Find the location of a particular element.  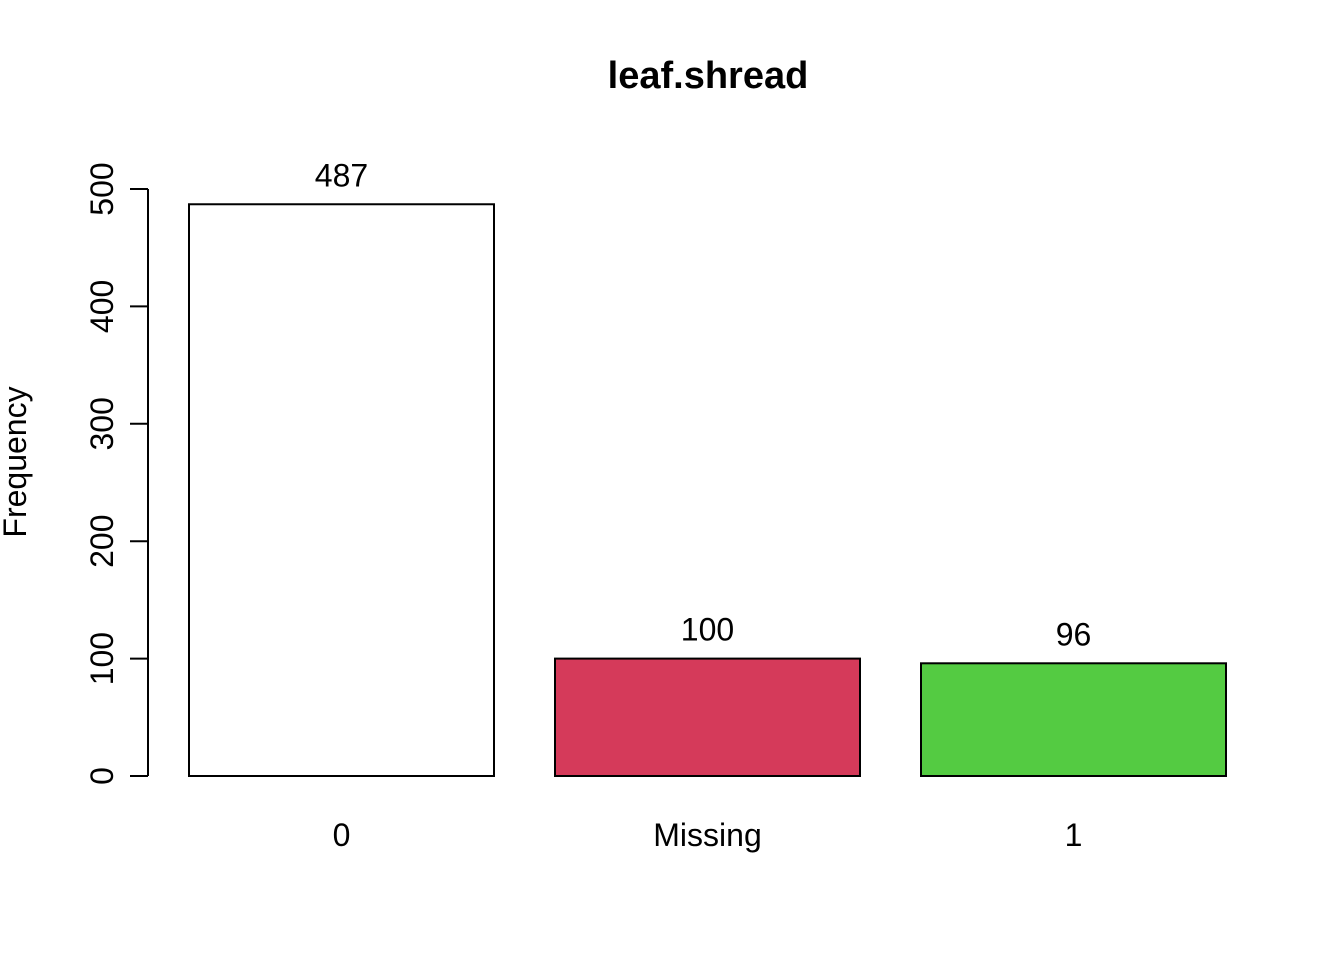

y-tick-label: 400 is located at coordinates (102, 306).